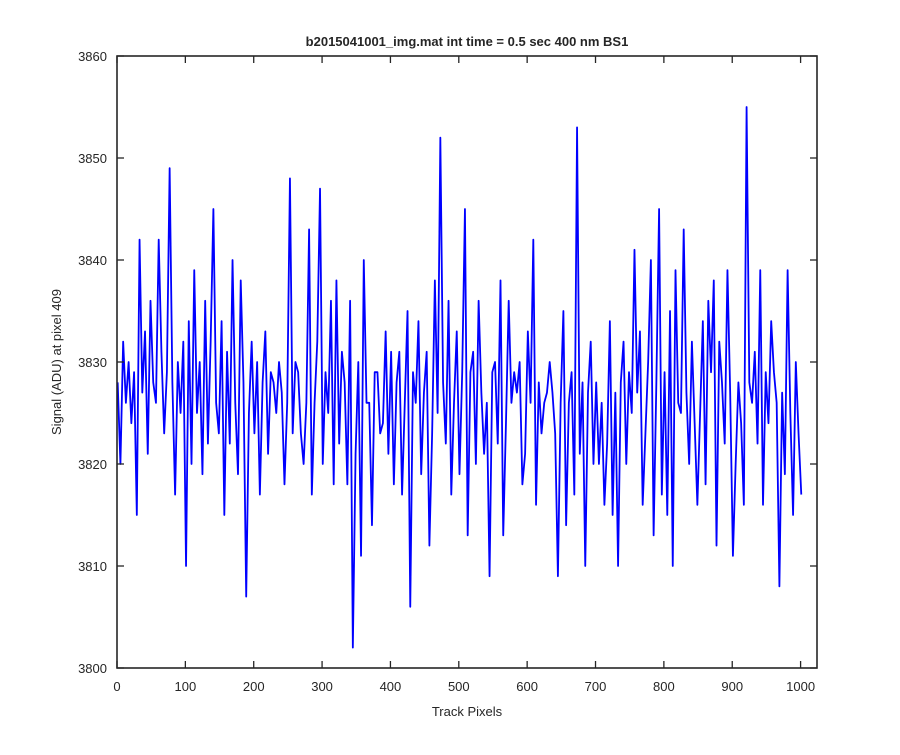 The image size is (900, 755). I want to click on x-tick-label: 0, so click(116, 686).